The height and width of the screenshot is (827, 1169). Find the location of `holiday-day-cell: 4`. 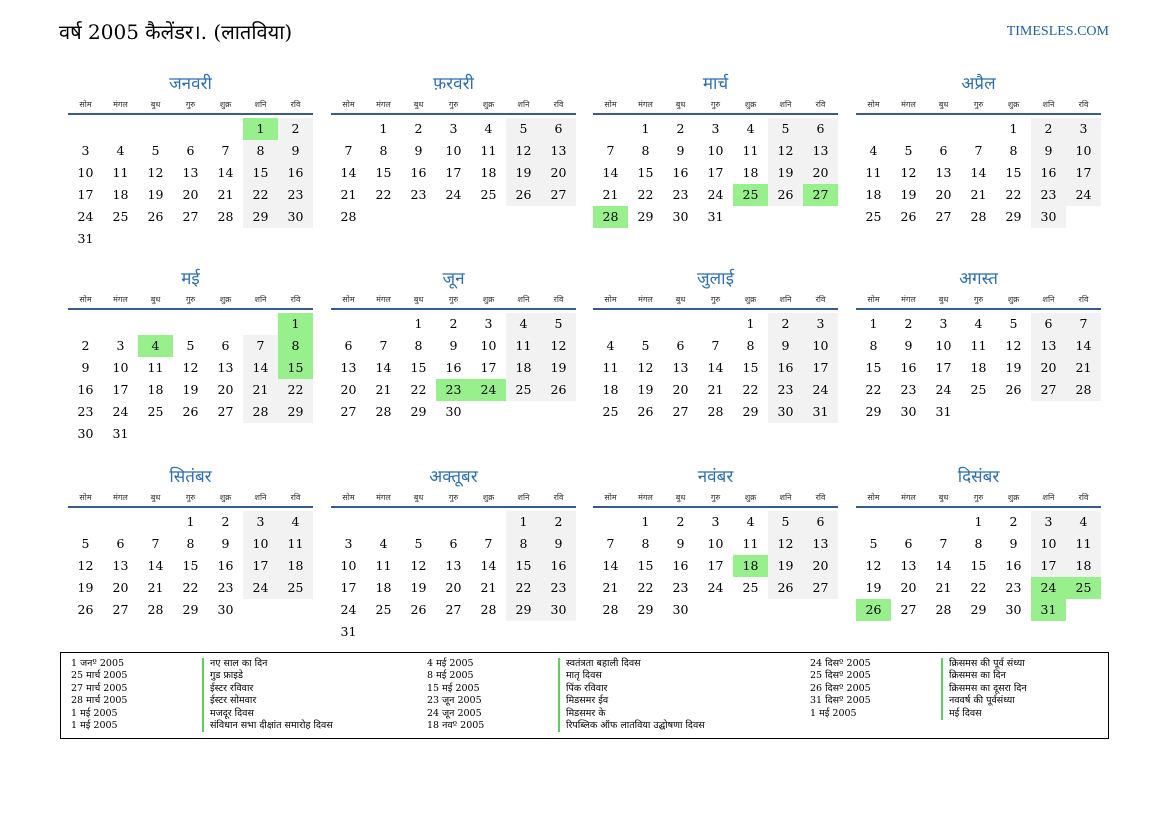

holiday-day-cell: 4 is located at coordinates (155, 346).